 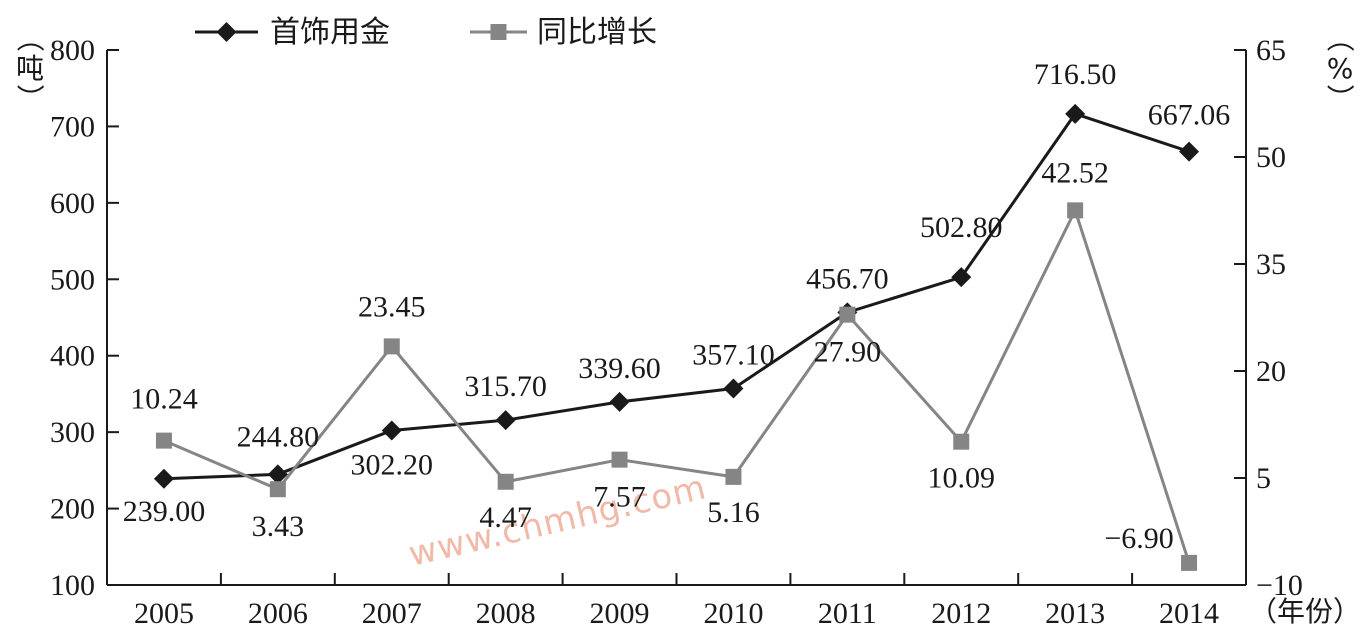 What do you see at coordinates (505, 386) in the screenshot?
I see `data-label: 315.70` at bounding box center [505, 386].